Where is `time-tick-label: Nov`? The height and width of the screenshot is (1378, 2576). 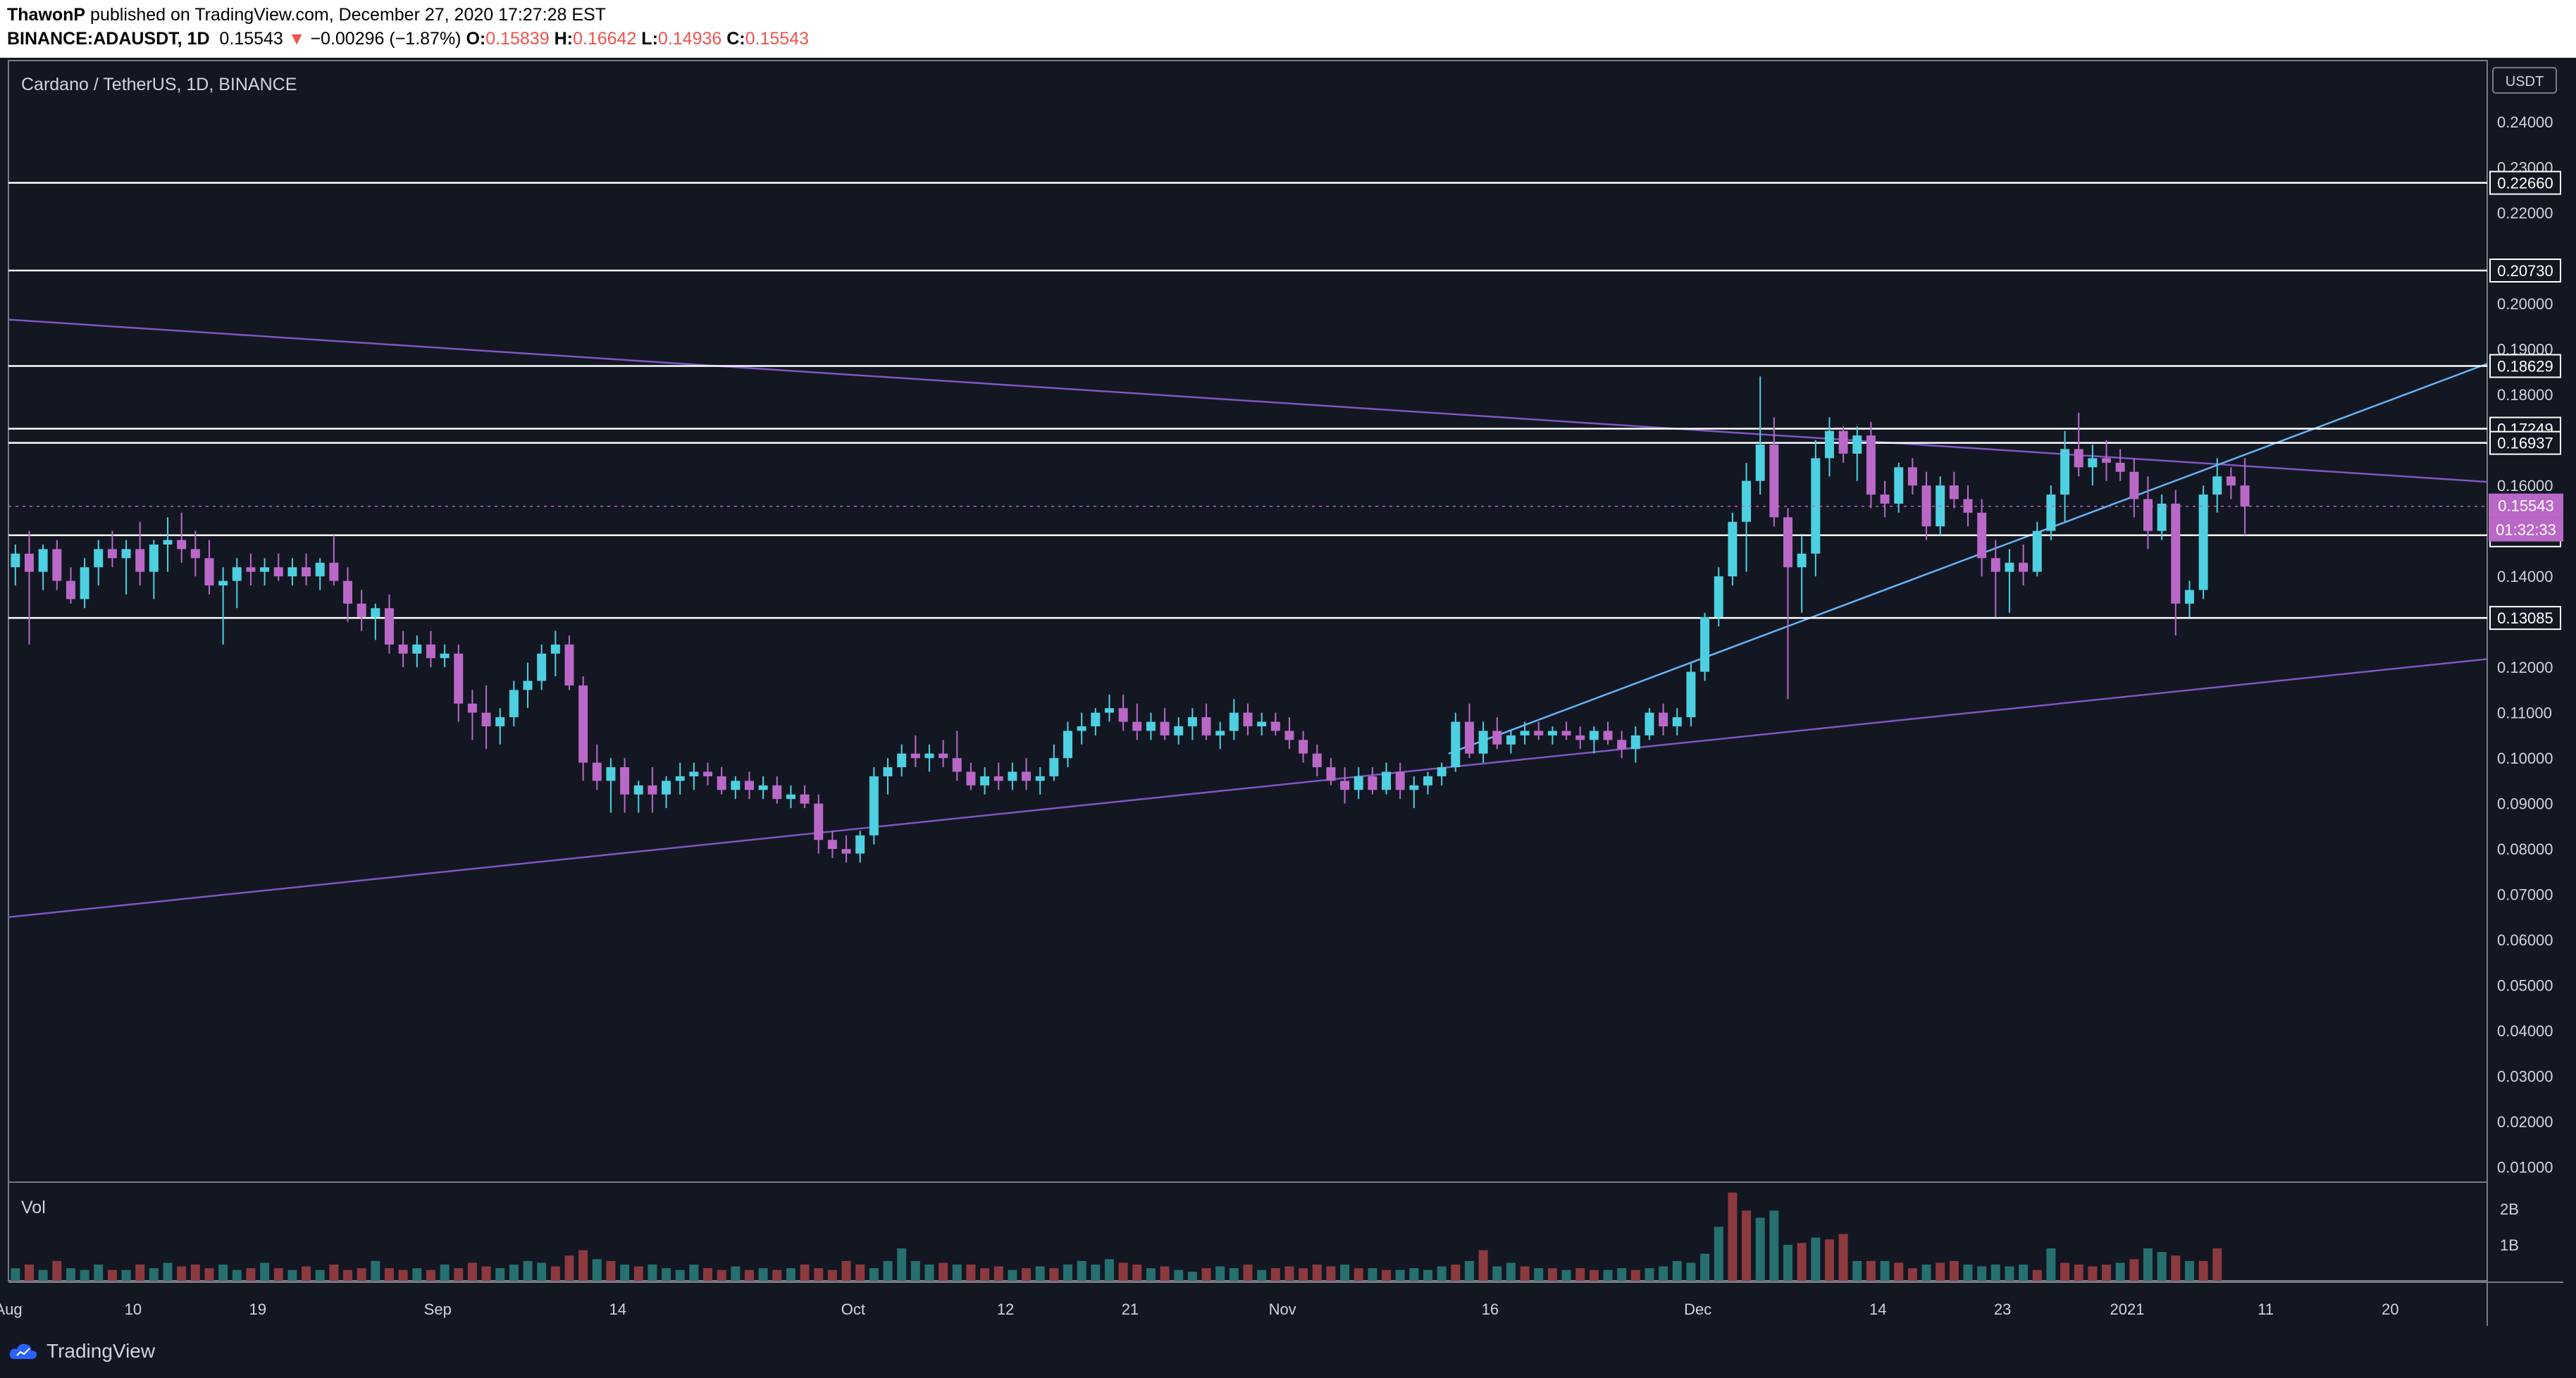
time-tick-label: Nov is located at coordinates (1282, 1309).